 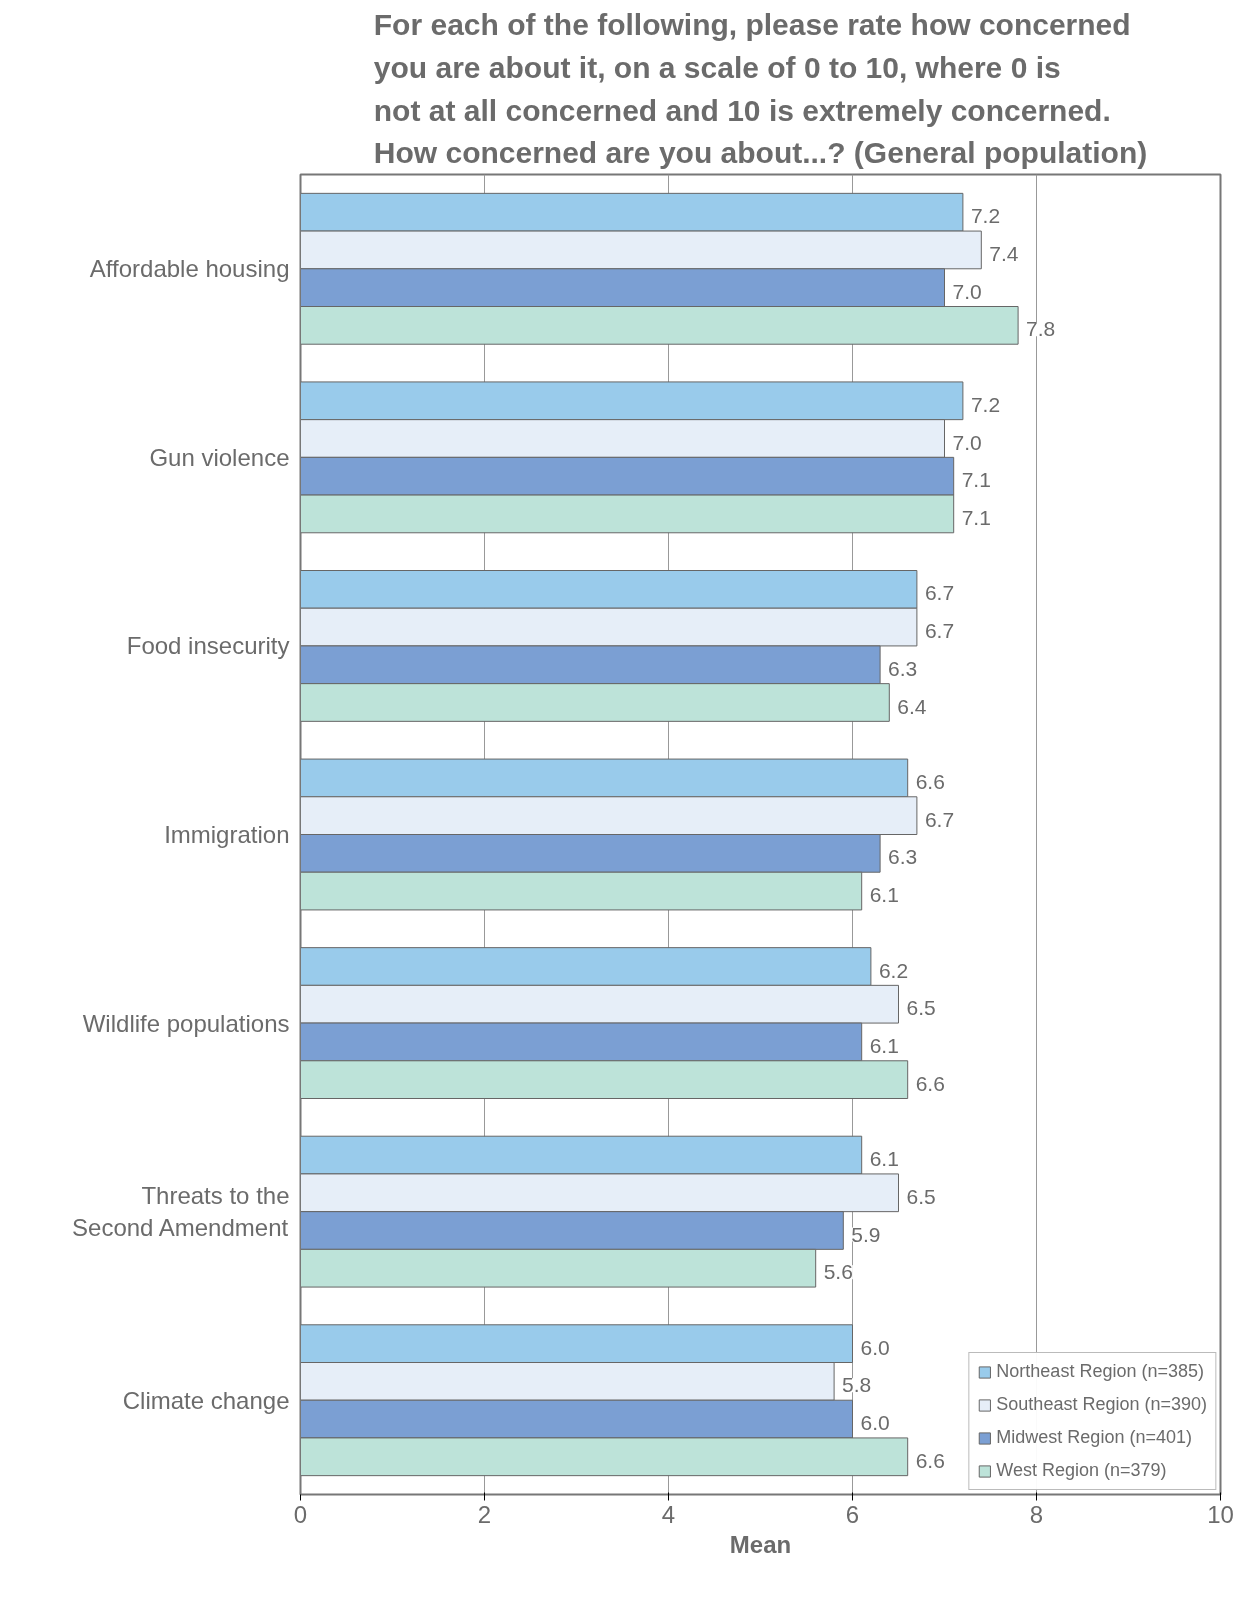 What do you see at coordinates (1094, 1437) in the screenshot?
I see `legend-label: Midwest Region (n=401)` at bounding box center [1094, 1437].